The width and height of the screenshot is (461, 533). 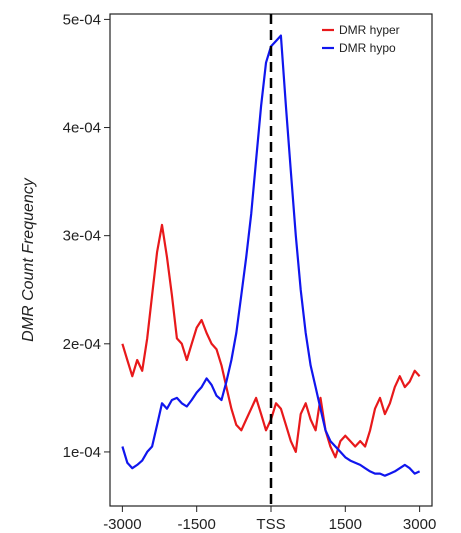 I want to click on legend-label-dmr-hyper: DMR hyper, so click(x=369, y=30).